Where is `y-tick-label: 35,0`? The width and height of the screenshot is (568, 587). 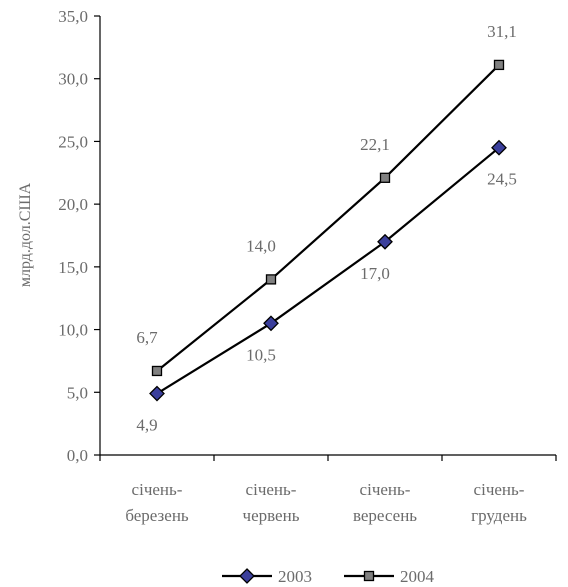 y-tick-label: 35,0 is located at coordinates (73, 16).